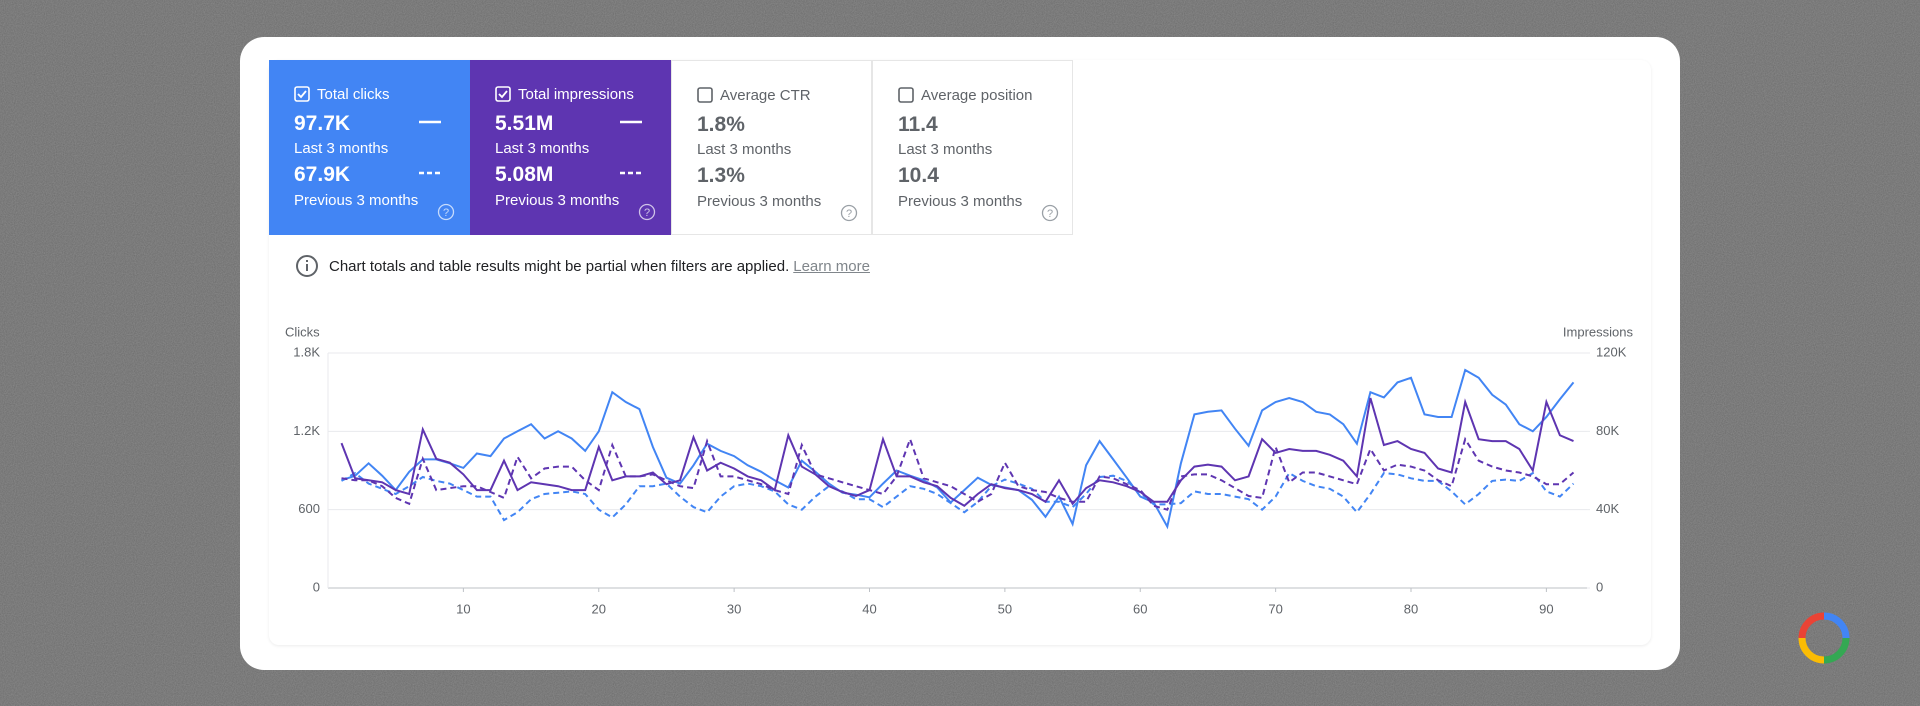 The image size is (1920, 706). What do you see at coordinates (306, 351) in the screenshot?
I see `y-tick-label: 1.8K` at bounding box center [306, 351].